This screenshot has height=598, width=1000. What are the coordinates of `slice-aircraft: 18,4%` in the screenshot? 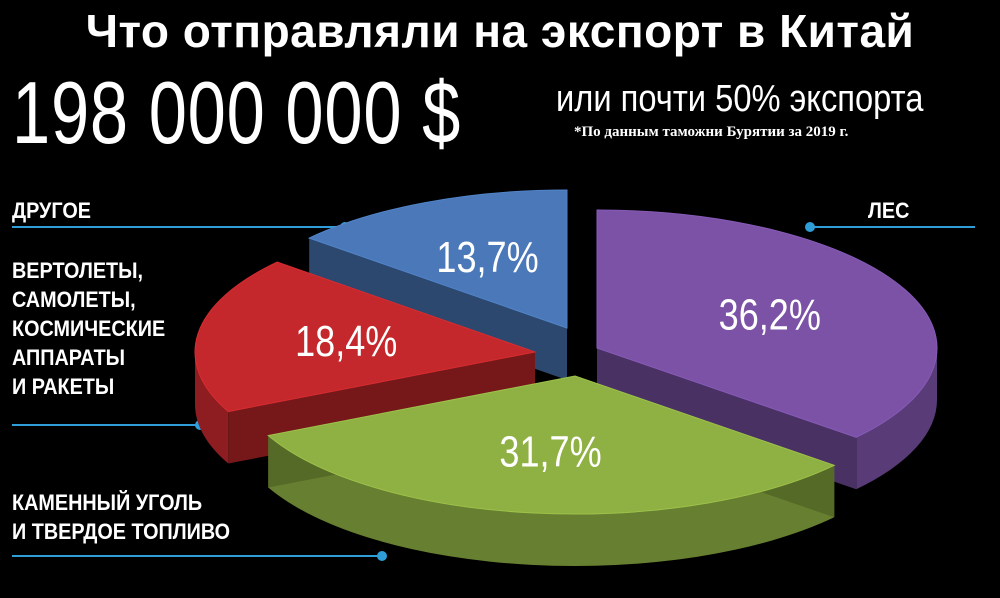 It's located at (365, 362).